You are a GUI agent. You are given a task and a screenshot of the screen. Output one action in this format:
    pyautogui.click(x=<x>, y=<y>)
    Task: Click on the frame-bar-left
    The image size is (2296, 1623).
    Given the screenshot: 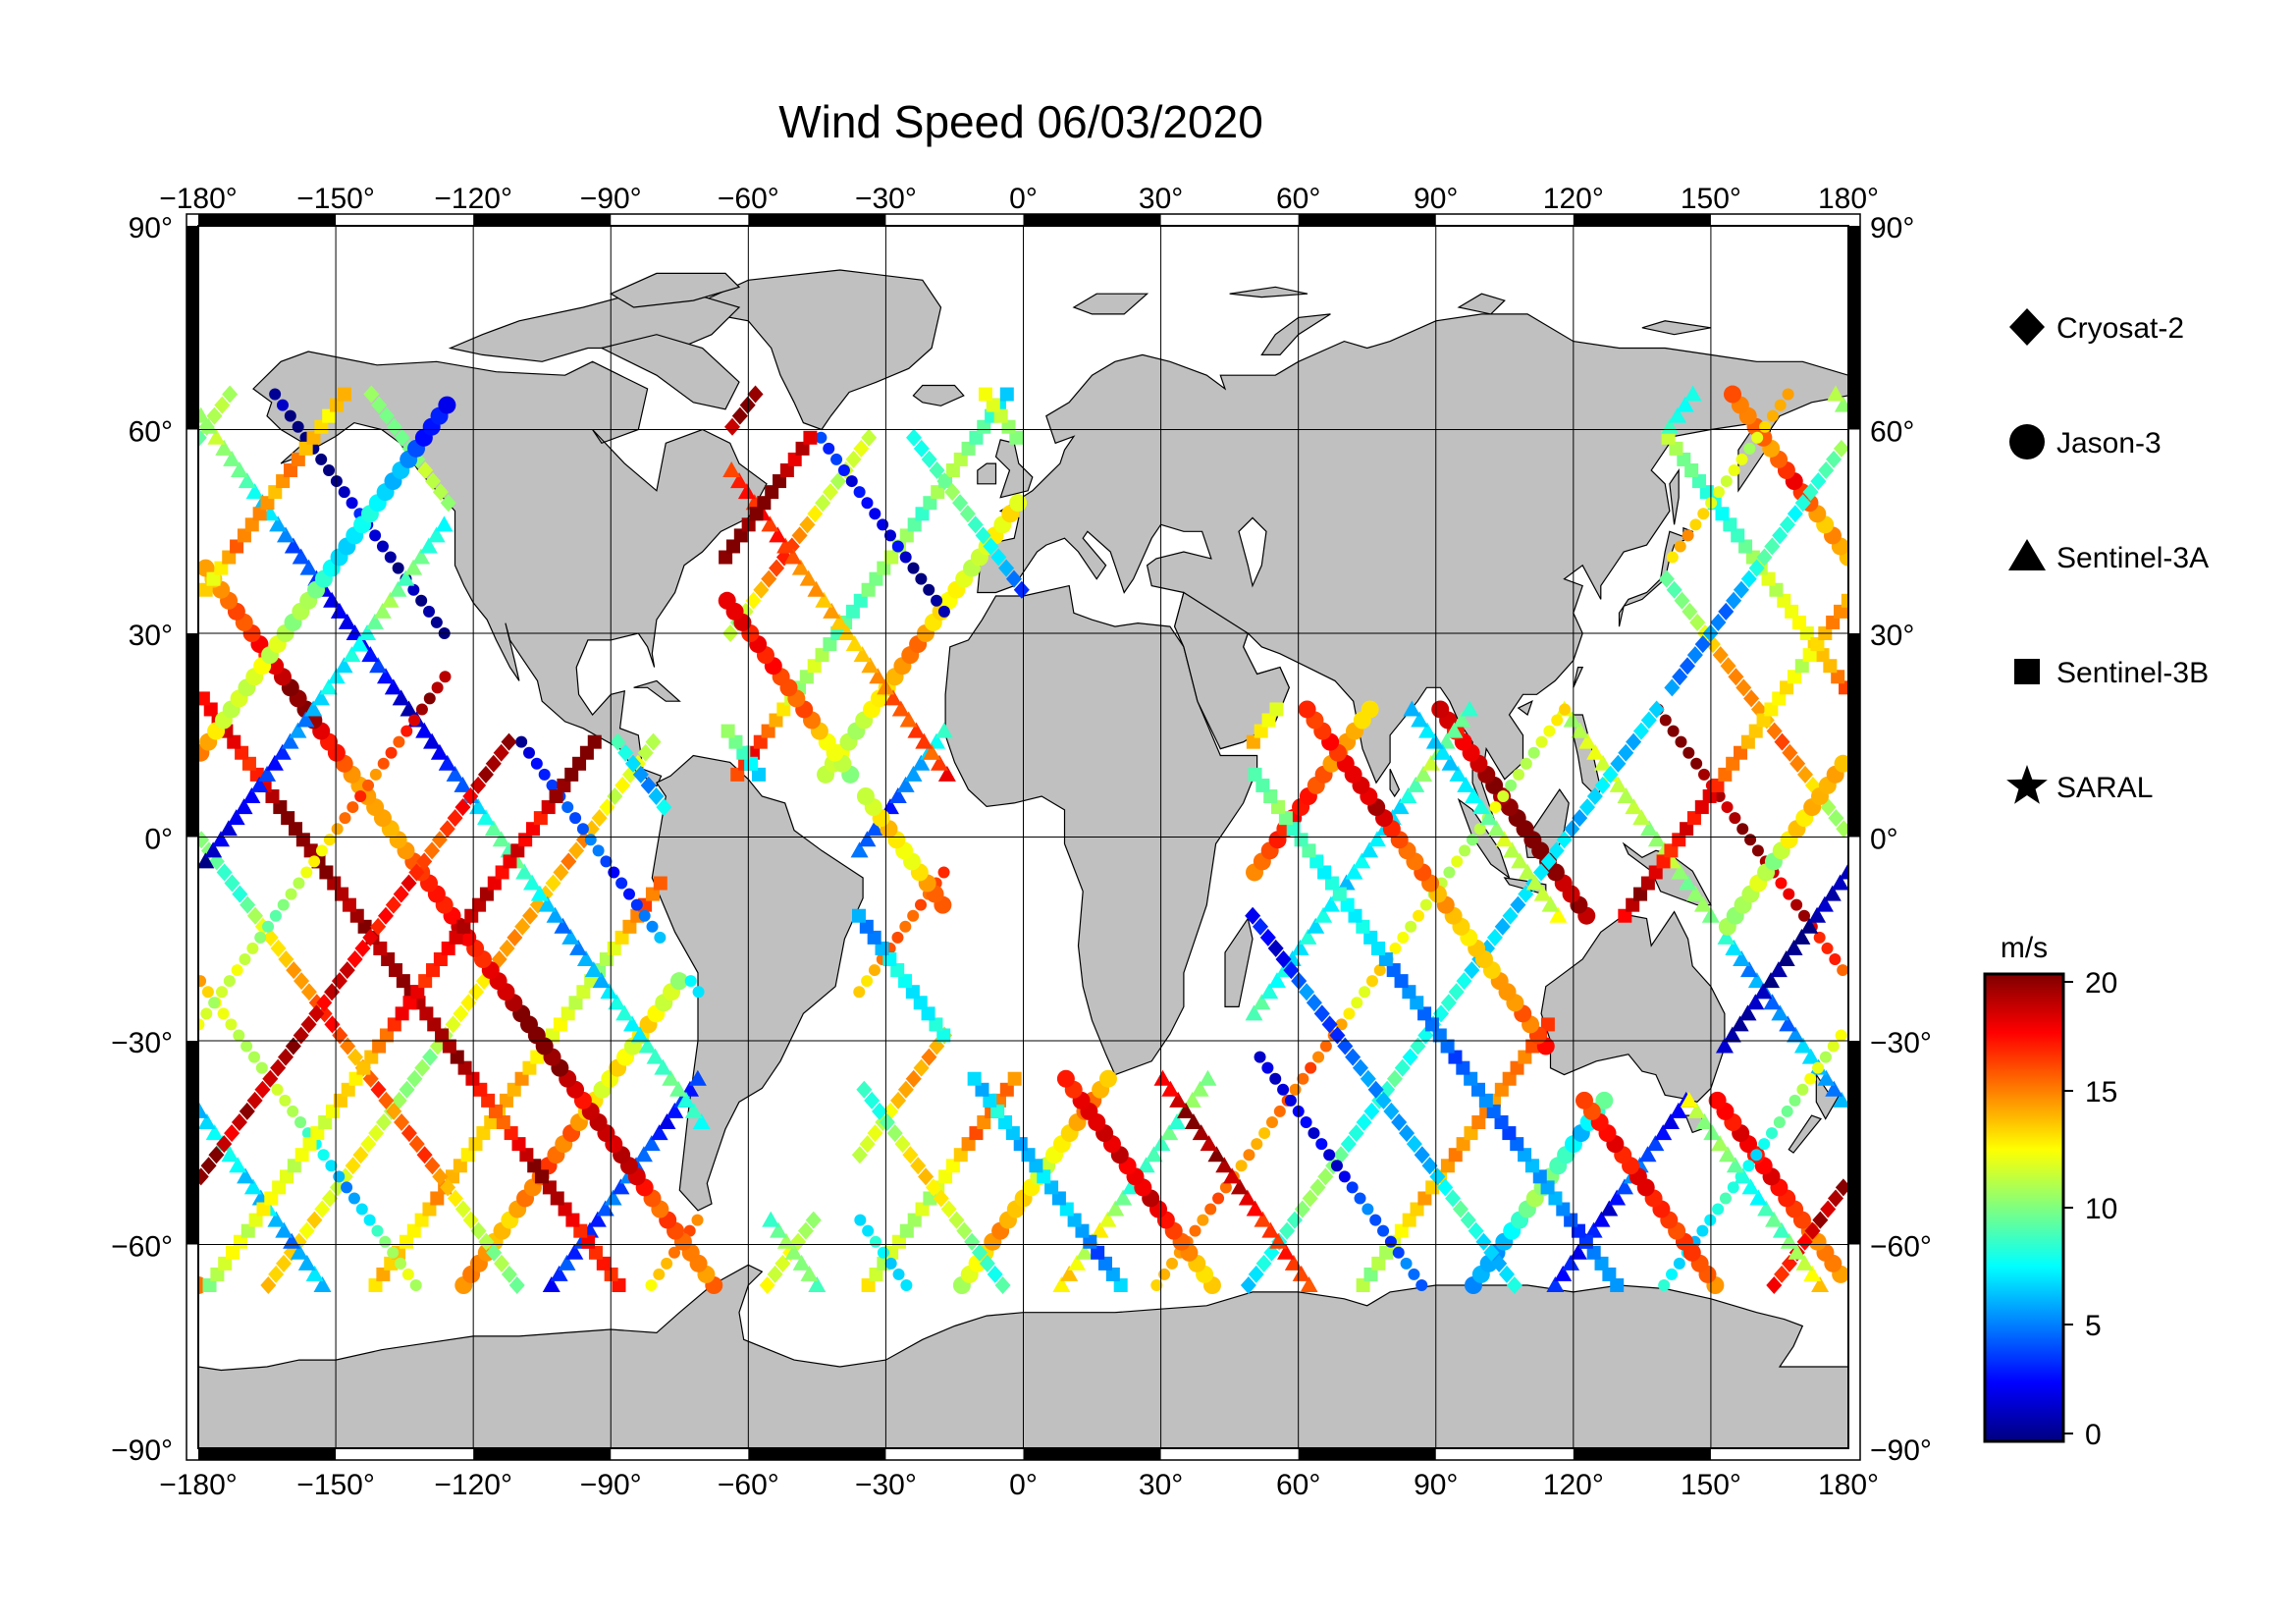 What is the action you would take?
    pyautogui.click(x=192, y=328)
    